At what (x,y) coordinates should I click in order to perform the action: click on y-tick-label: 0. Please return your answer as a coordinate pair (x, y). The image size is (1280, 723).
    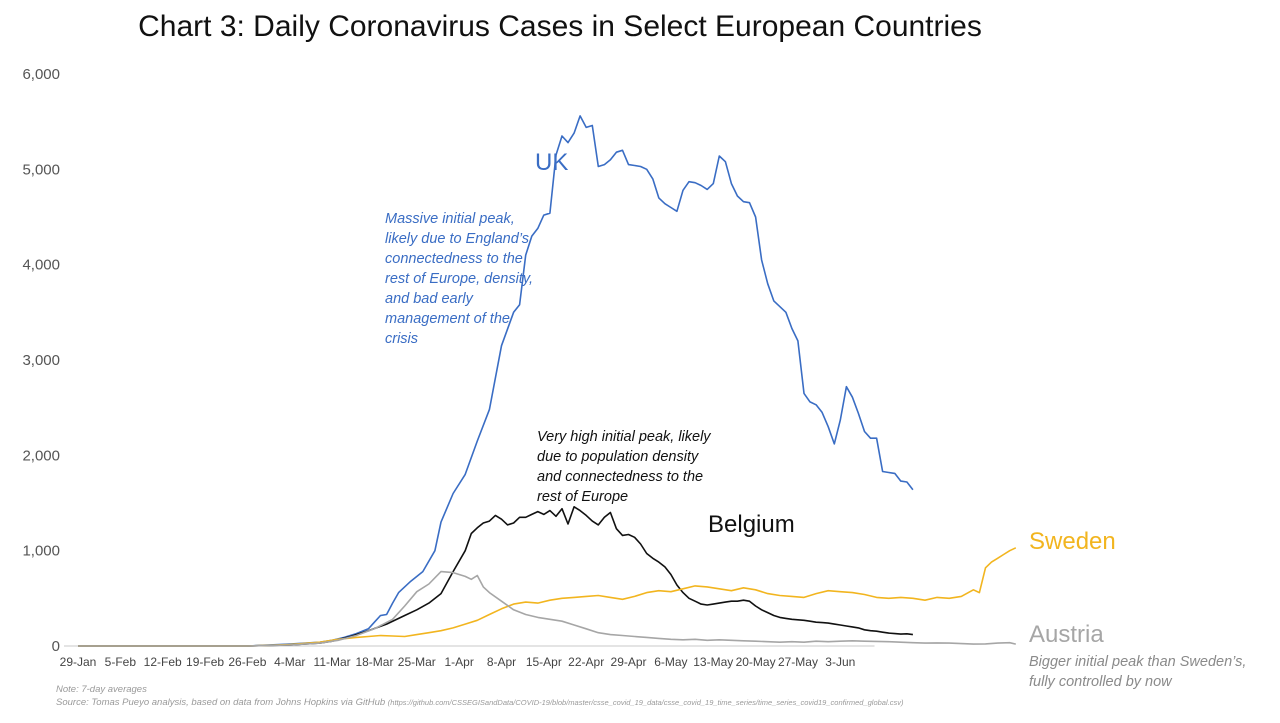
    Looking at the image, I should click on (56, 646).